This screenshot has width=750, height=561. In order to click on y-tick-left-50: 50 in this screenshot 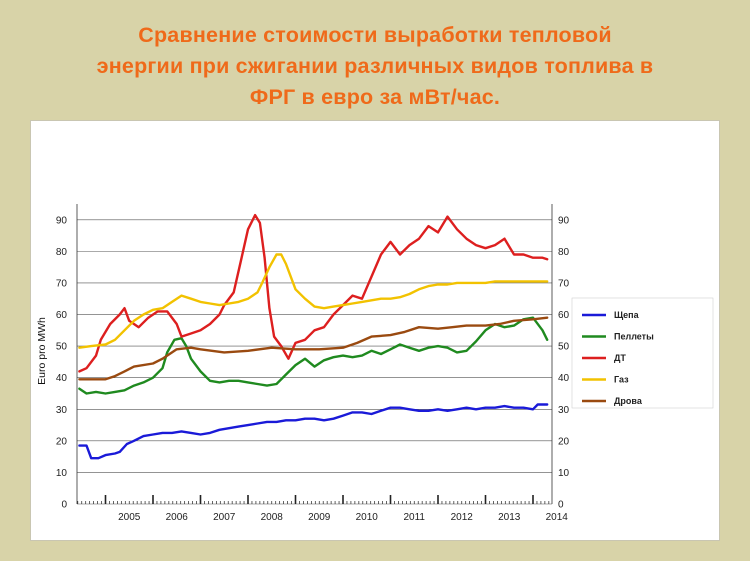, I will do `click(62, 347)`.